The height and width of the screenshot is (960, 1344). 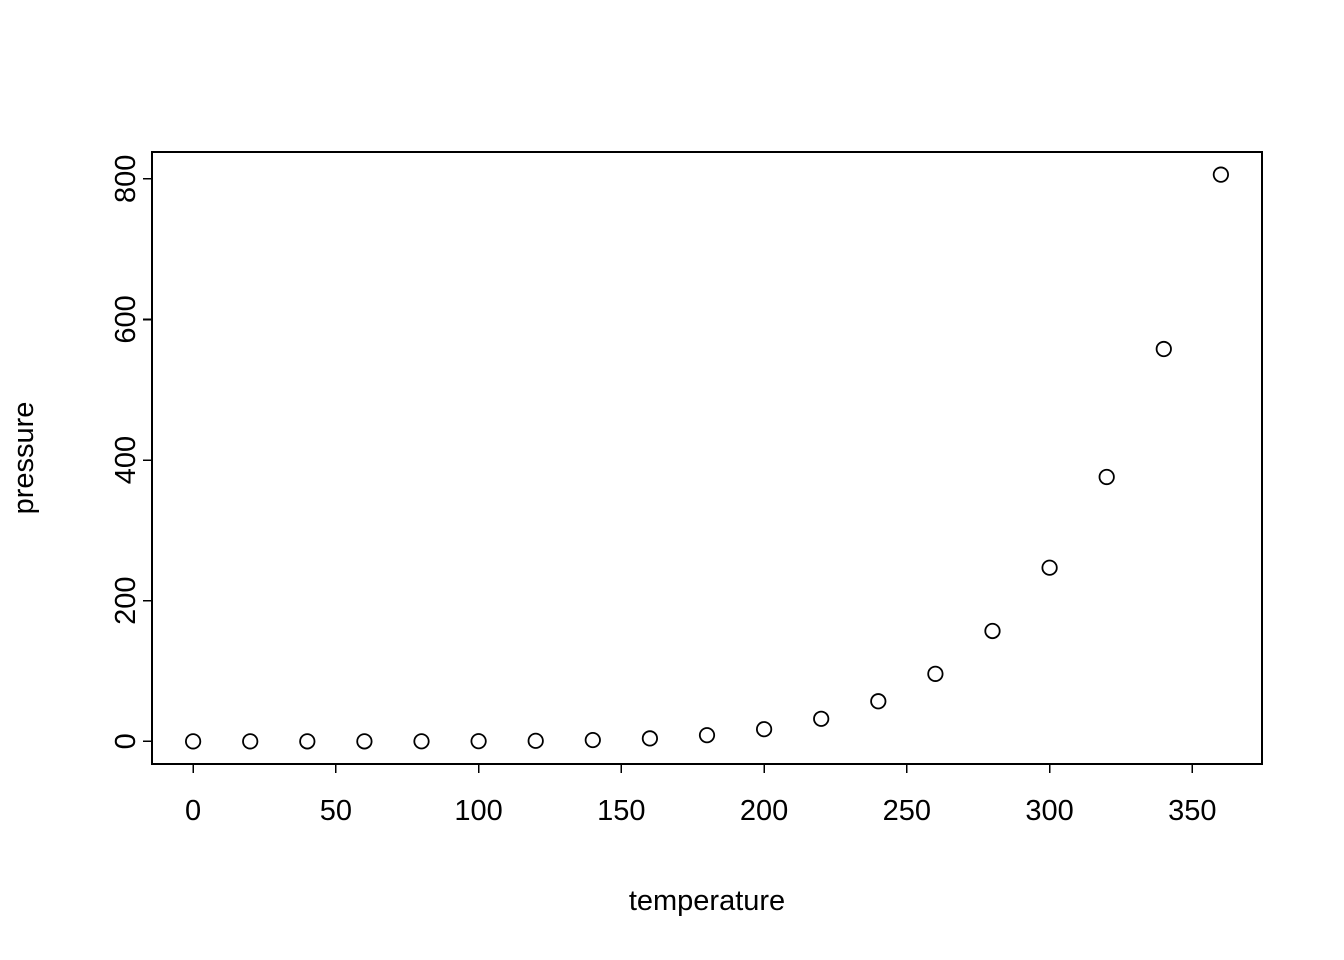 I want to click on y-axis: 0 200 400 600 800, so click(x=131, y=452).